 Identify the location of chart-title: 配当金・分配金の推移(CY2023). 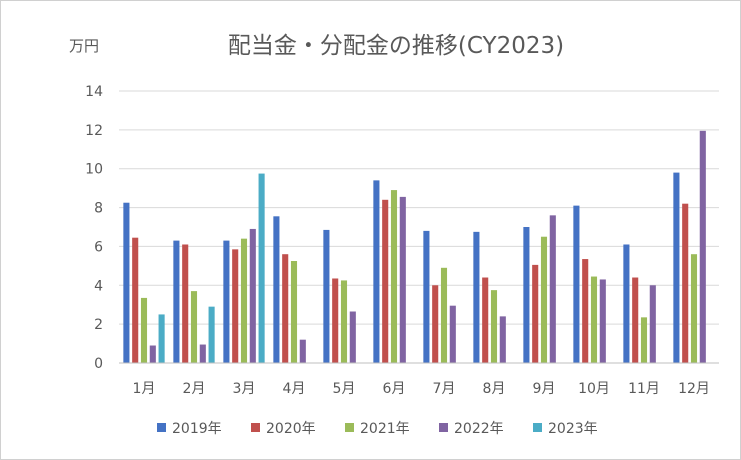
(396, 46).